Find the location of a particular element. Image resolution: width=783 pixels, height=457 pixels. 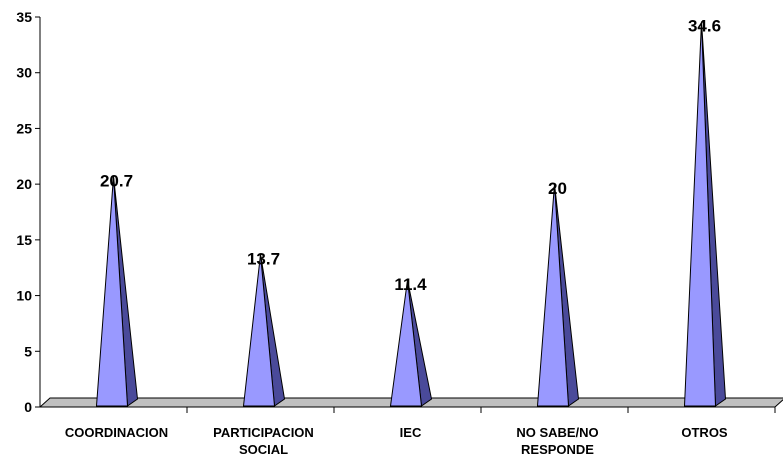

category-label: RESPONDE is located at coordinates (557, 449).